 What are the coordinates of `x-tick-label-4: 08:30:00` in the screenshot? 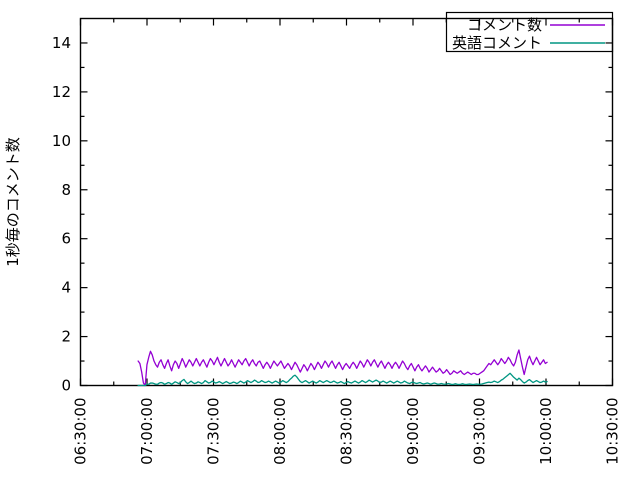 It's located at (347, 431).